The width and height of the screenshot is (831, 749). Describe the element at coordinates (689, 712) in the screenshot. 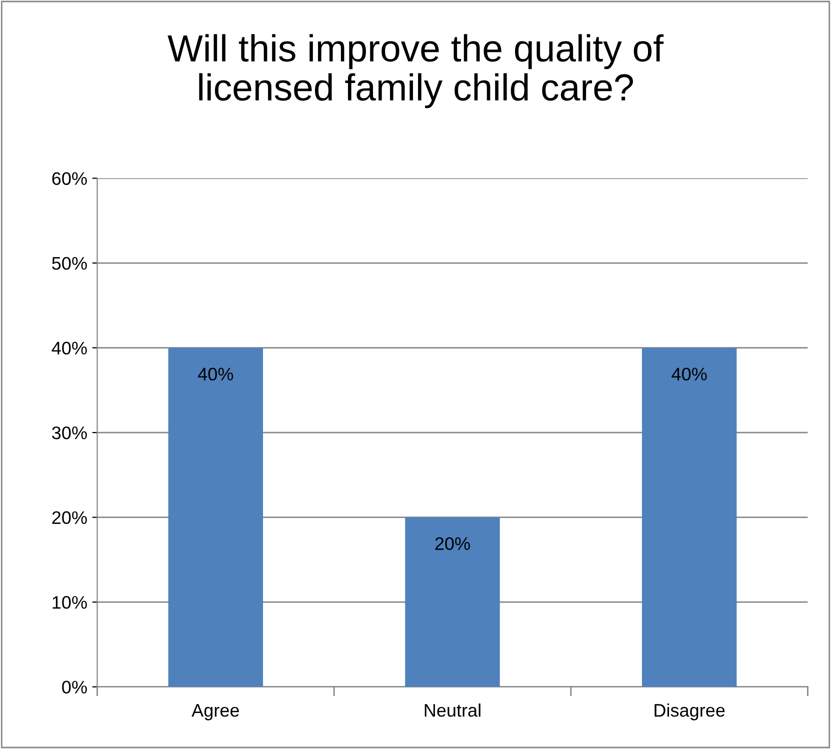

I see `x-tick-label: Disagree` at that location.